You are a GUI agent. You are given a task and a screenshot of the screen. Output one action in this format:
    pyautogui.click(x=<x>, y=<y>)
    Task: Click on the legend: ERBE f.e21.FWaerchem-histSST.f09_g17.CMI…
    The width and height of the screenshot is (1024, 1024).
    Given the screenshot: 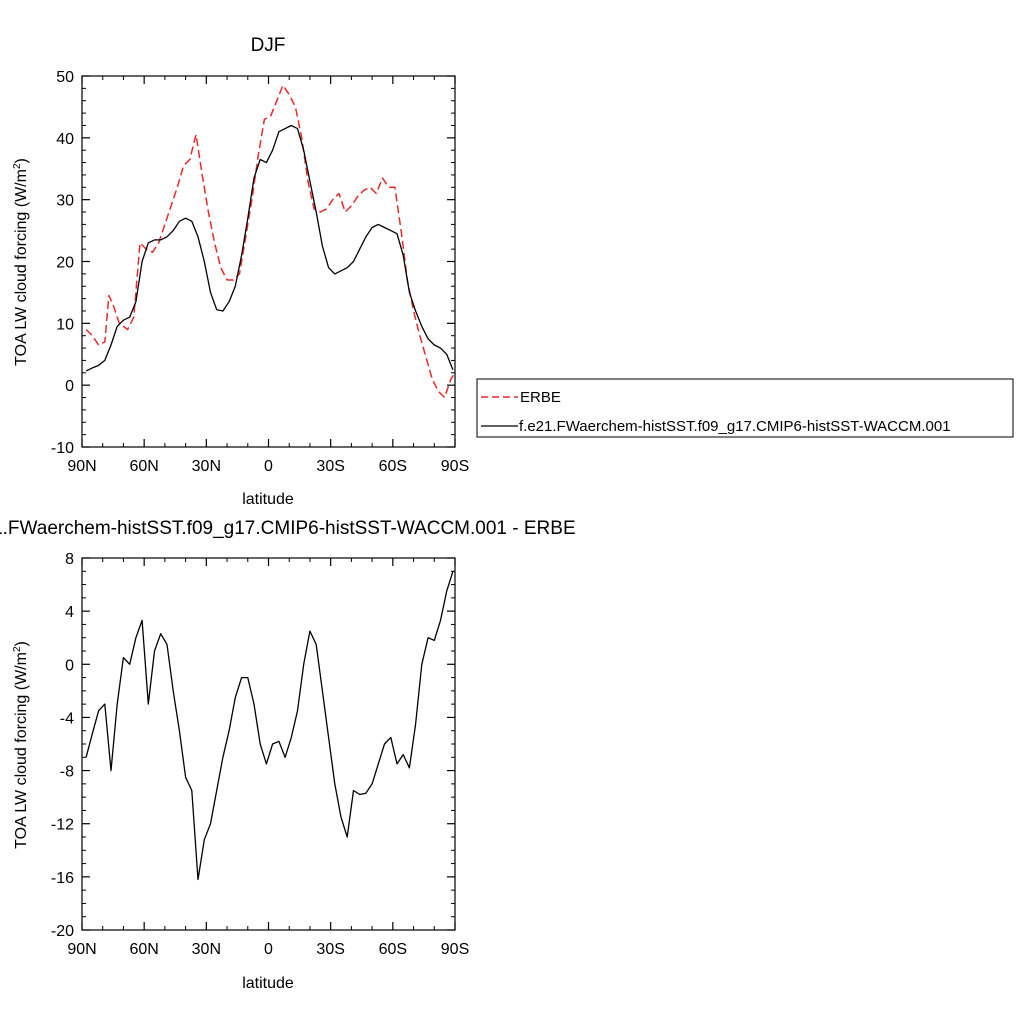 What is the action you would take?
    pyautogui.click(x=745, y=408)
    